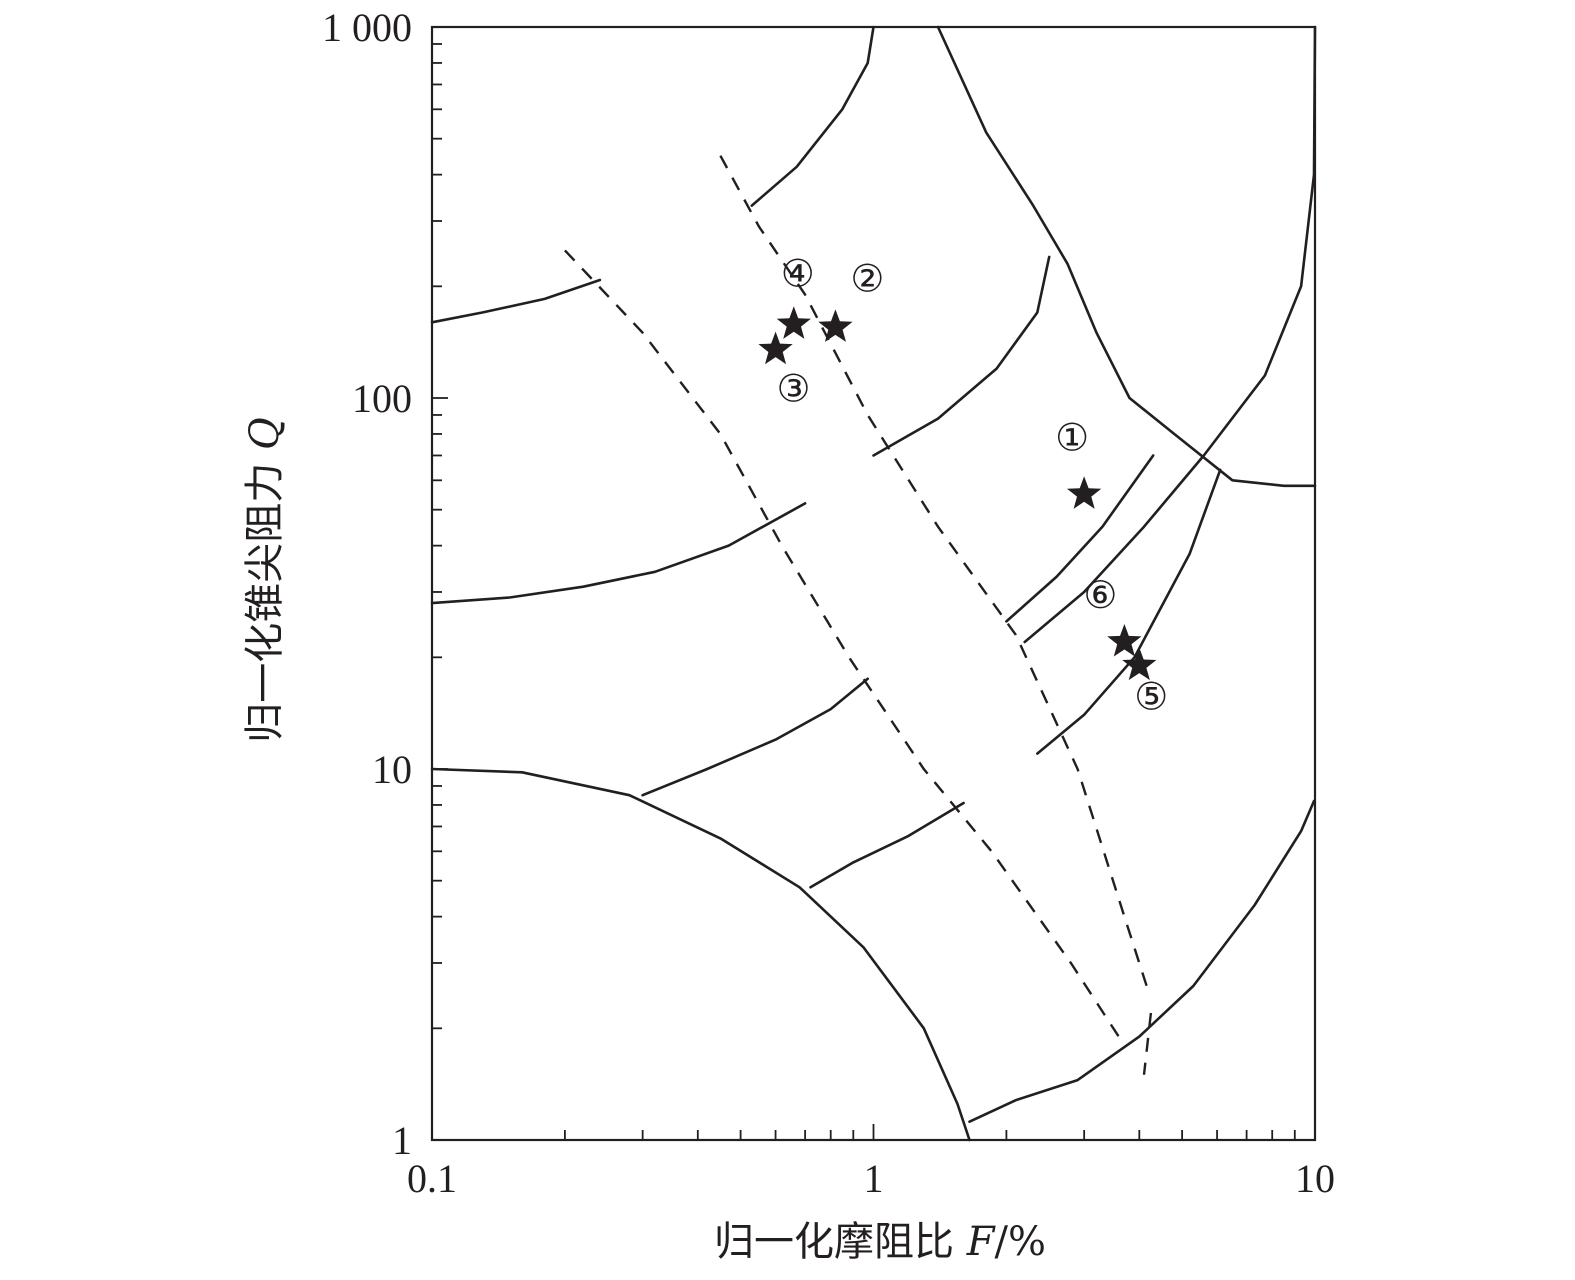  Describe the element at coordinates (1315, 1178) in the screenshot. I see `x-tick-label: 10` at that location.